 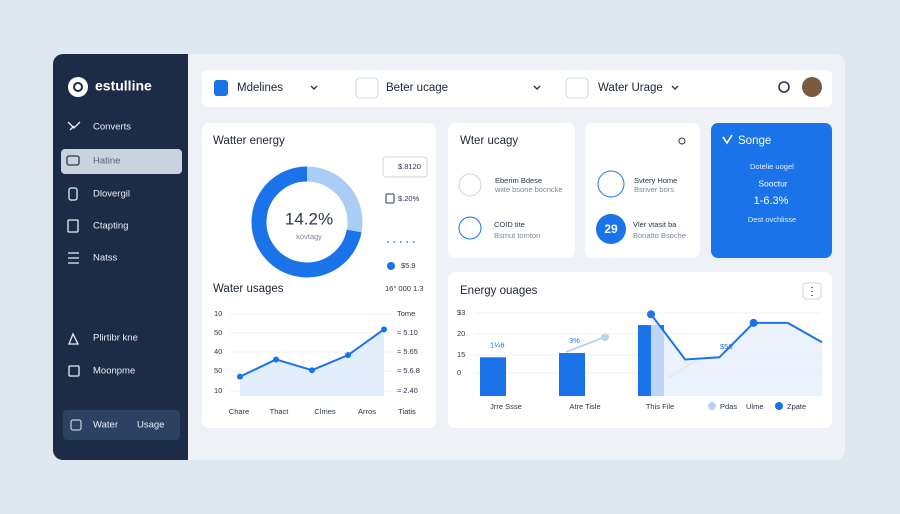 What do you see at coordinates (114, 371) in the screenshot?
I see `menu-item: Moonpme` at bounding box center [114, 371].